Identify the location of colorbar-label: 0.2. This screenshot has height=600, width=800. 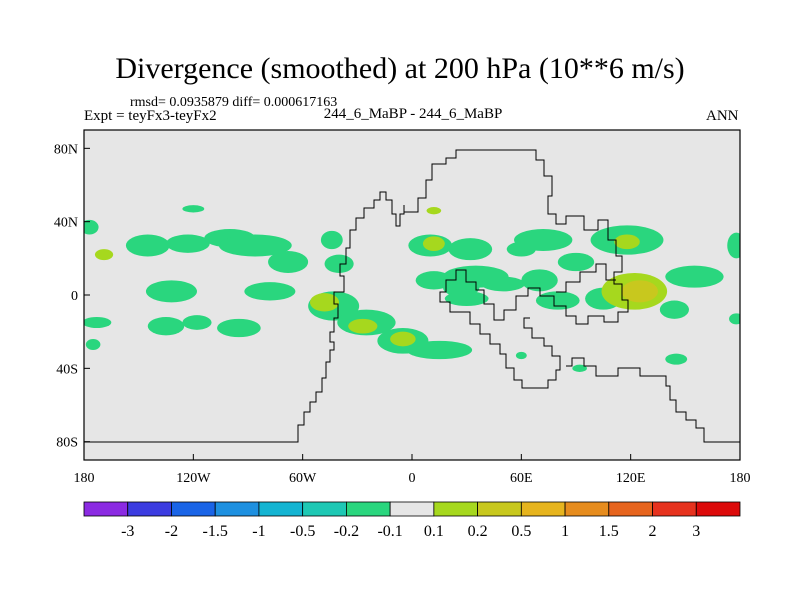
(478, 531).